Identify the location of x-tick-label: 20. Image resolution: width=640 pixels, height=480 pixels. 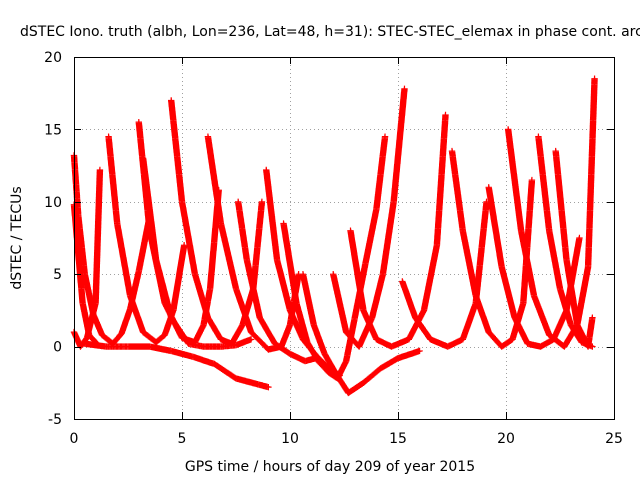
(506, 439).